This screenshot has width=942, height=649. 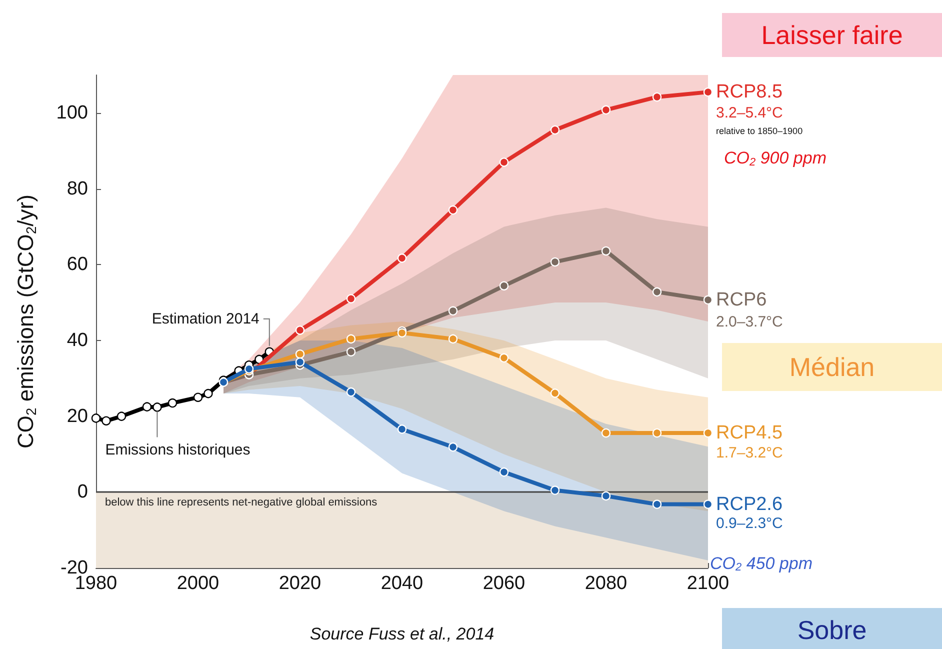 What do you see at coordinates (832, 630) in the screenshot?
I see `text: Sobre` at bounding box center [832, 630].